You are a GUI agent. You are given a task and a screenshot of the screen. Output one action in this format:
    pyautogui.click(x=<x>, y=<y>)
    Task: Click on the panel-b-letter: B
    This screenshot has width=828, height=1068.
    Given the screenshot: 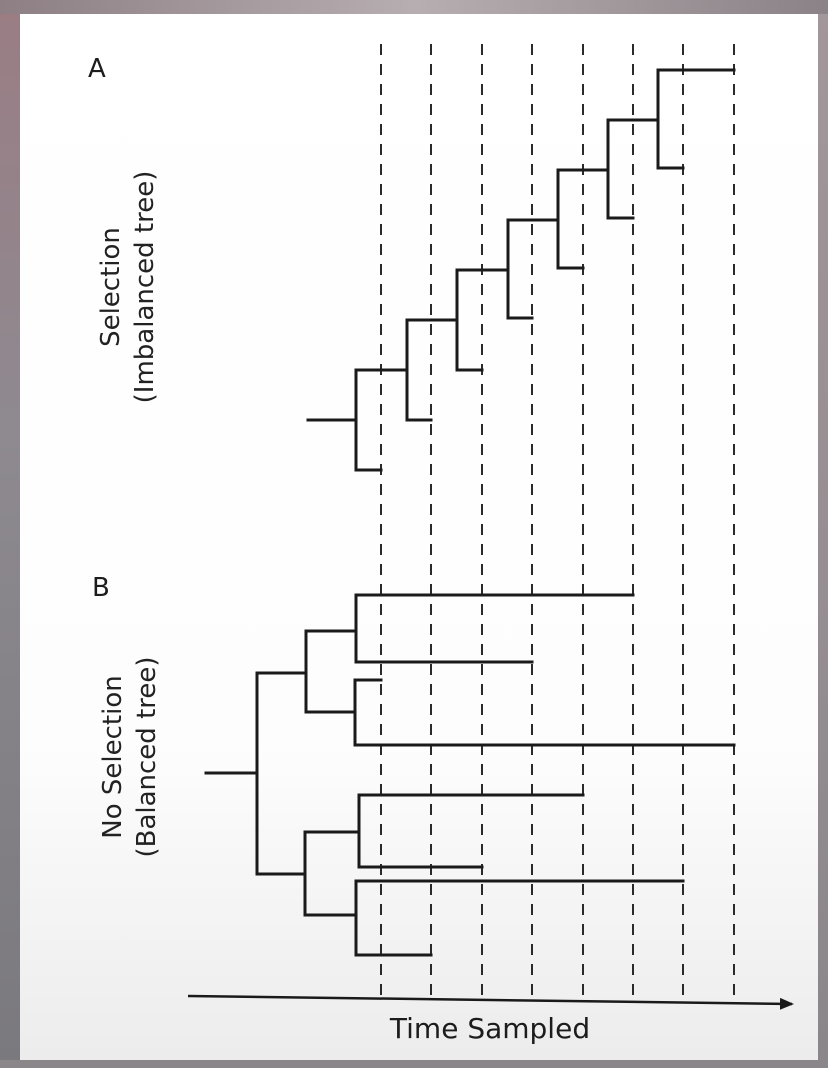 What is the action you would take?
    pyautogui.click(x=101, y=588)
    